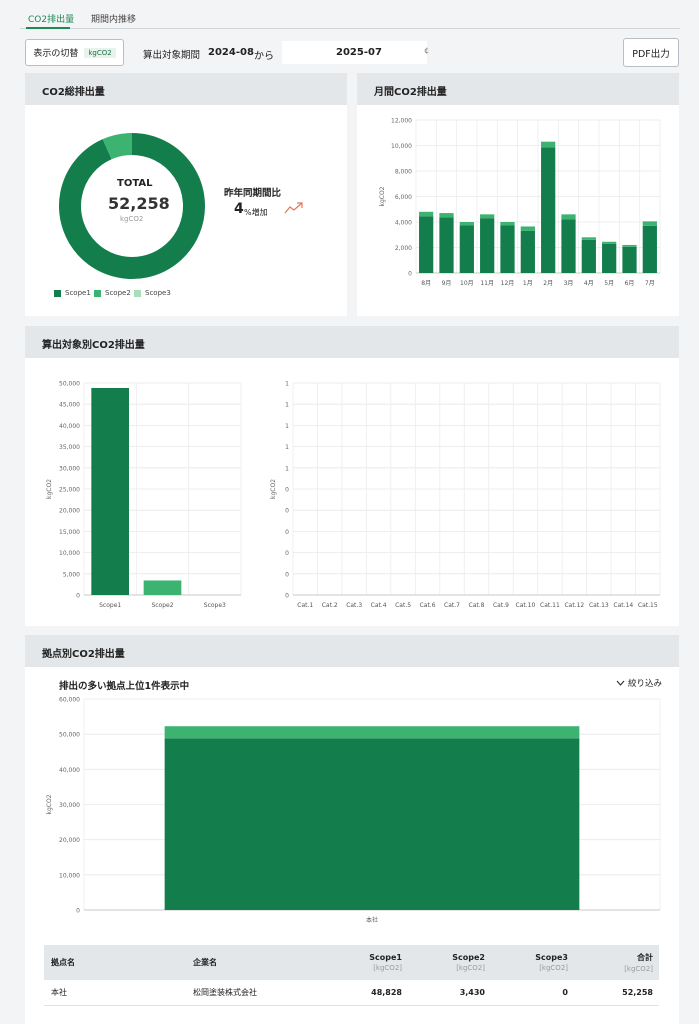 The image size is (699, 1024). Describe the element at coordinates (614, 962) in the screenshot. I see `header-total: 合計 [kgCO2]` at that location.